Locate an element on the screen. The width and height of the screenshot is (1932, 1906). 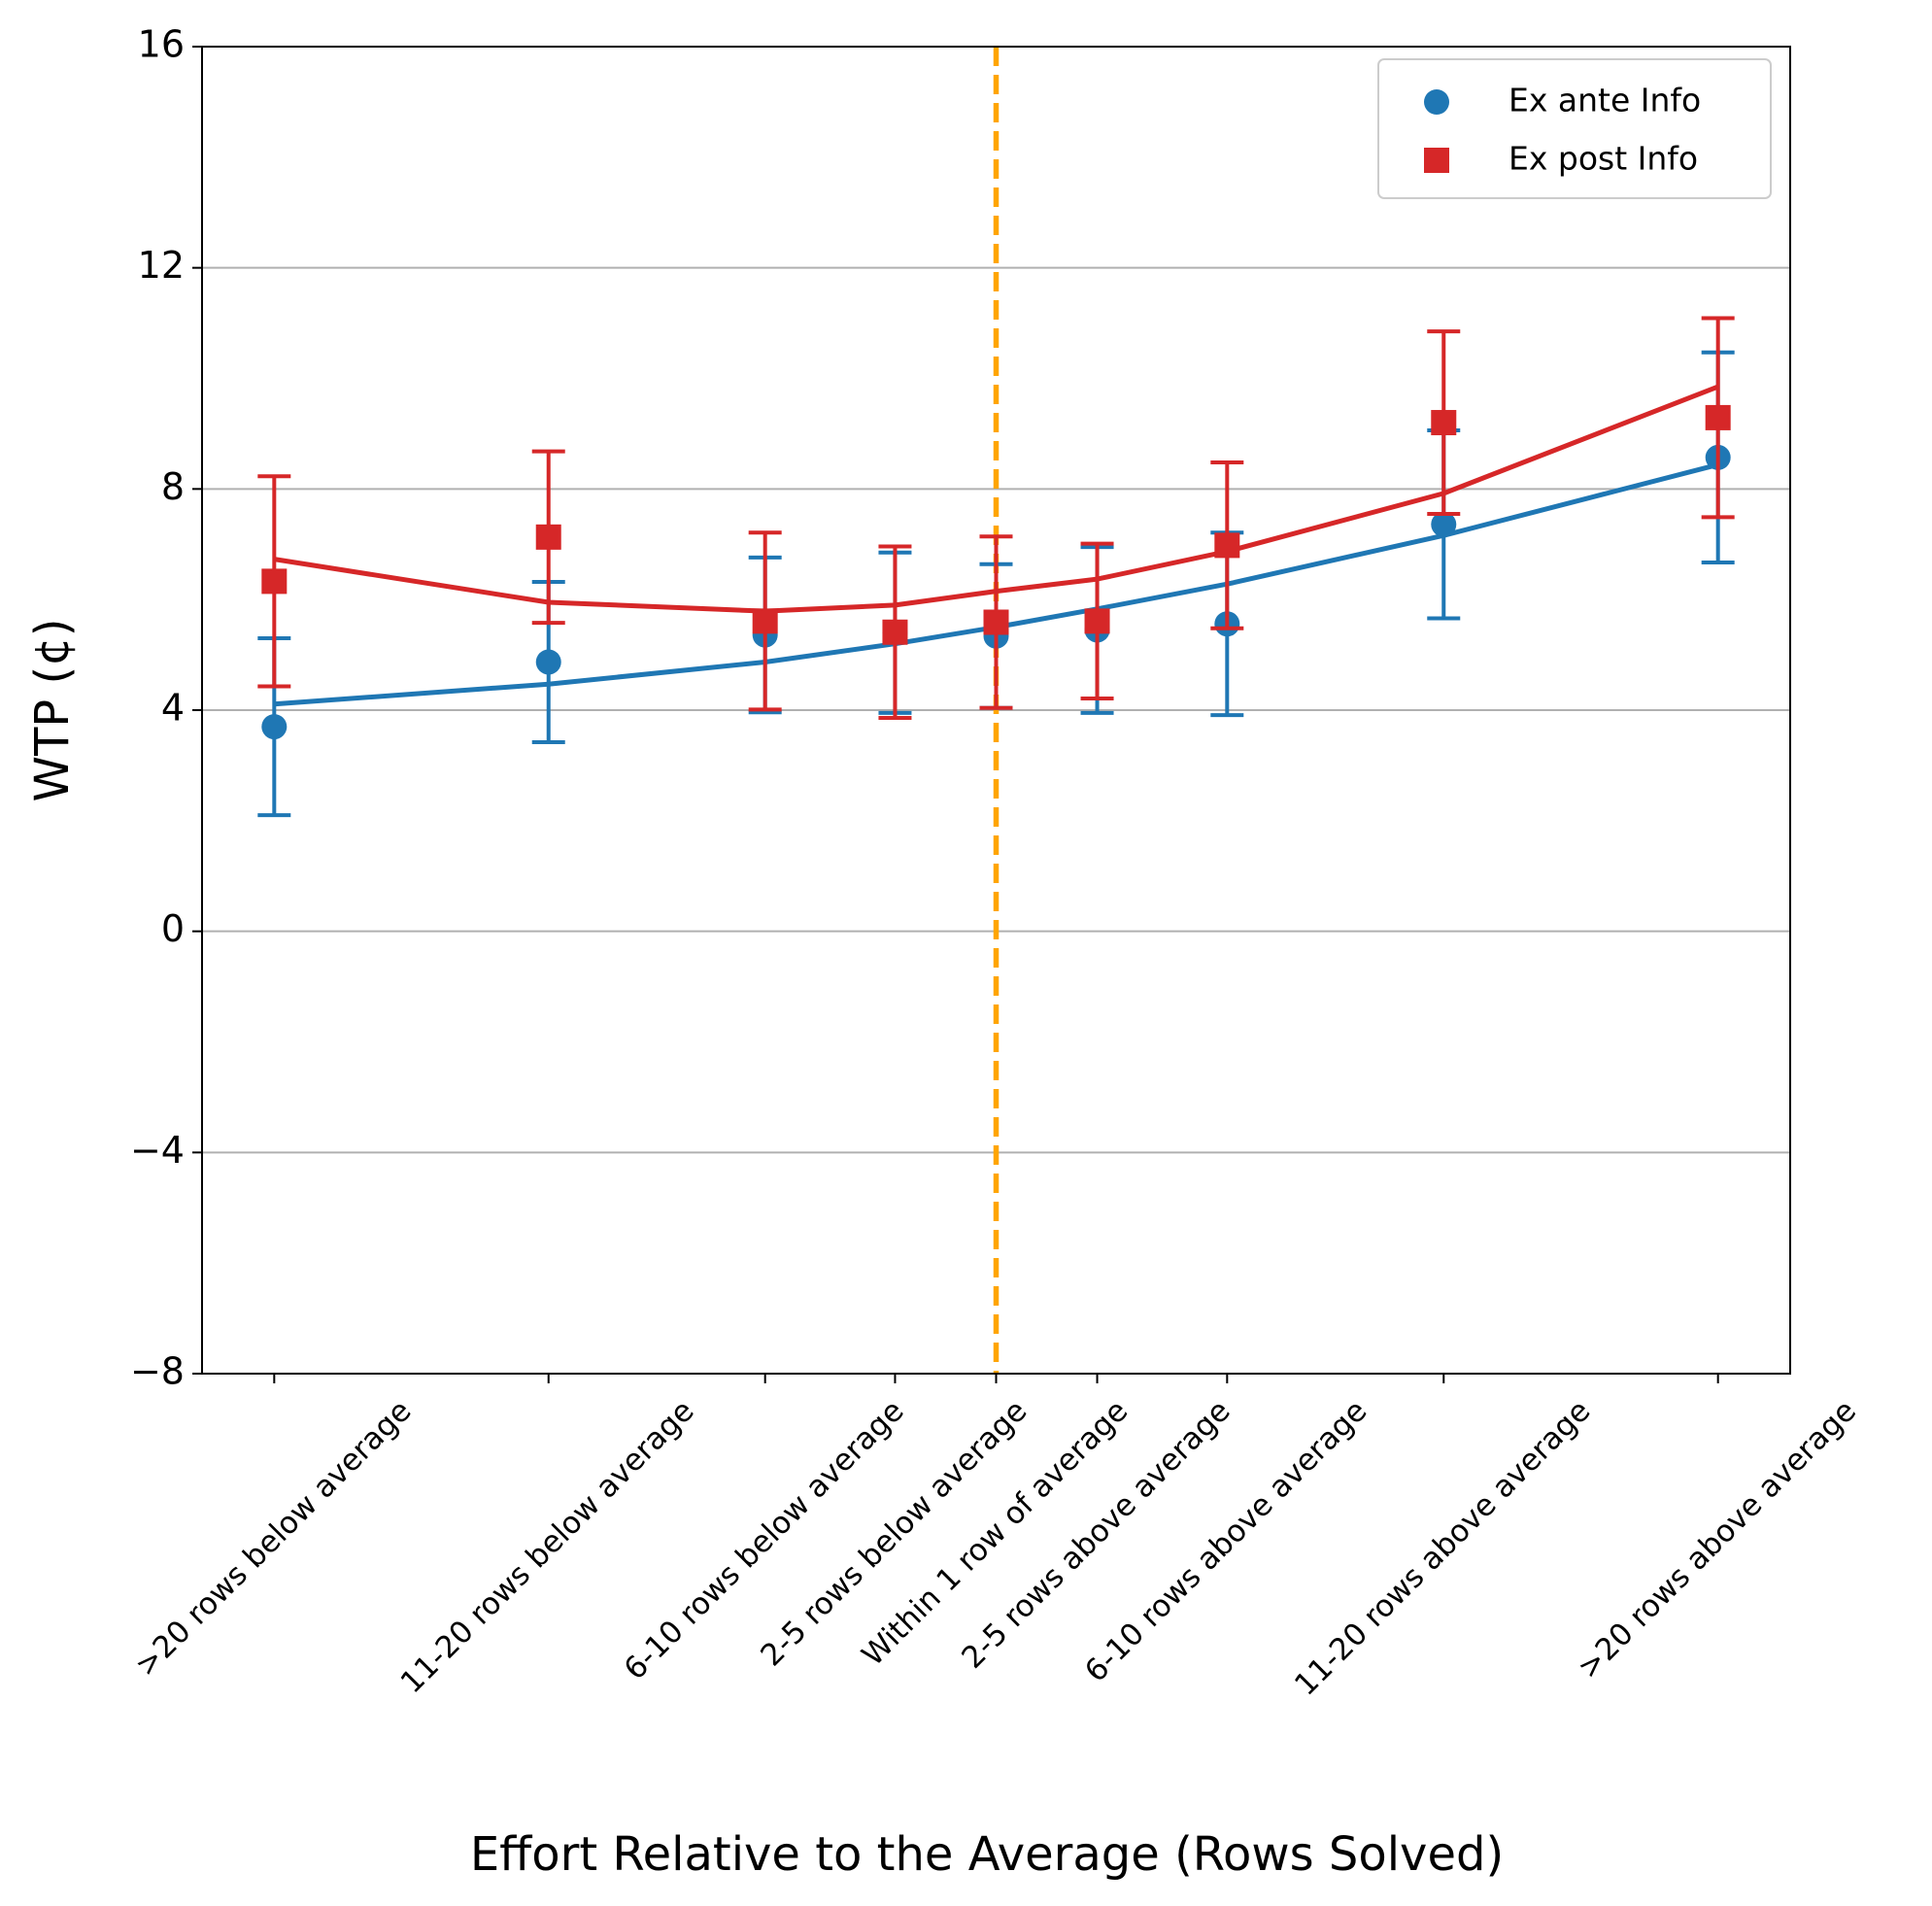
y-tick-label: −4 is located at coordinates (157, 1151).